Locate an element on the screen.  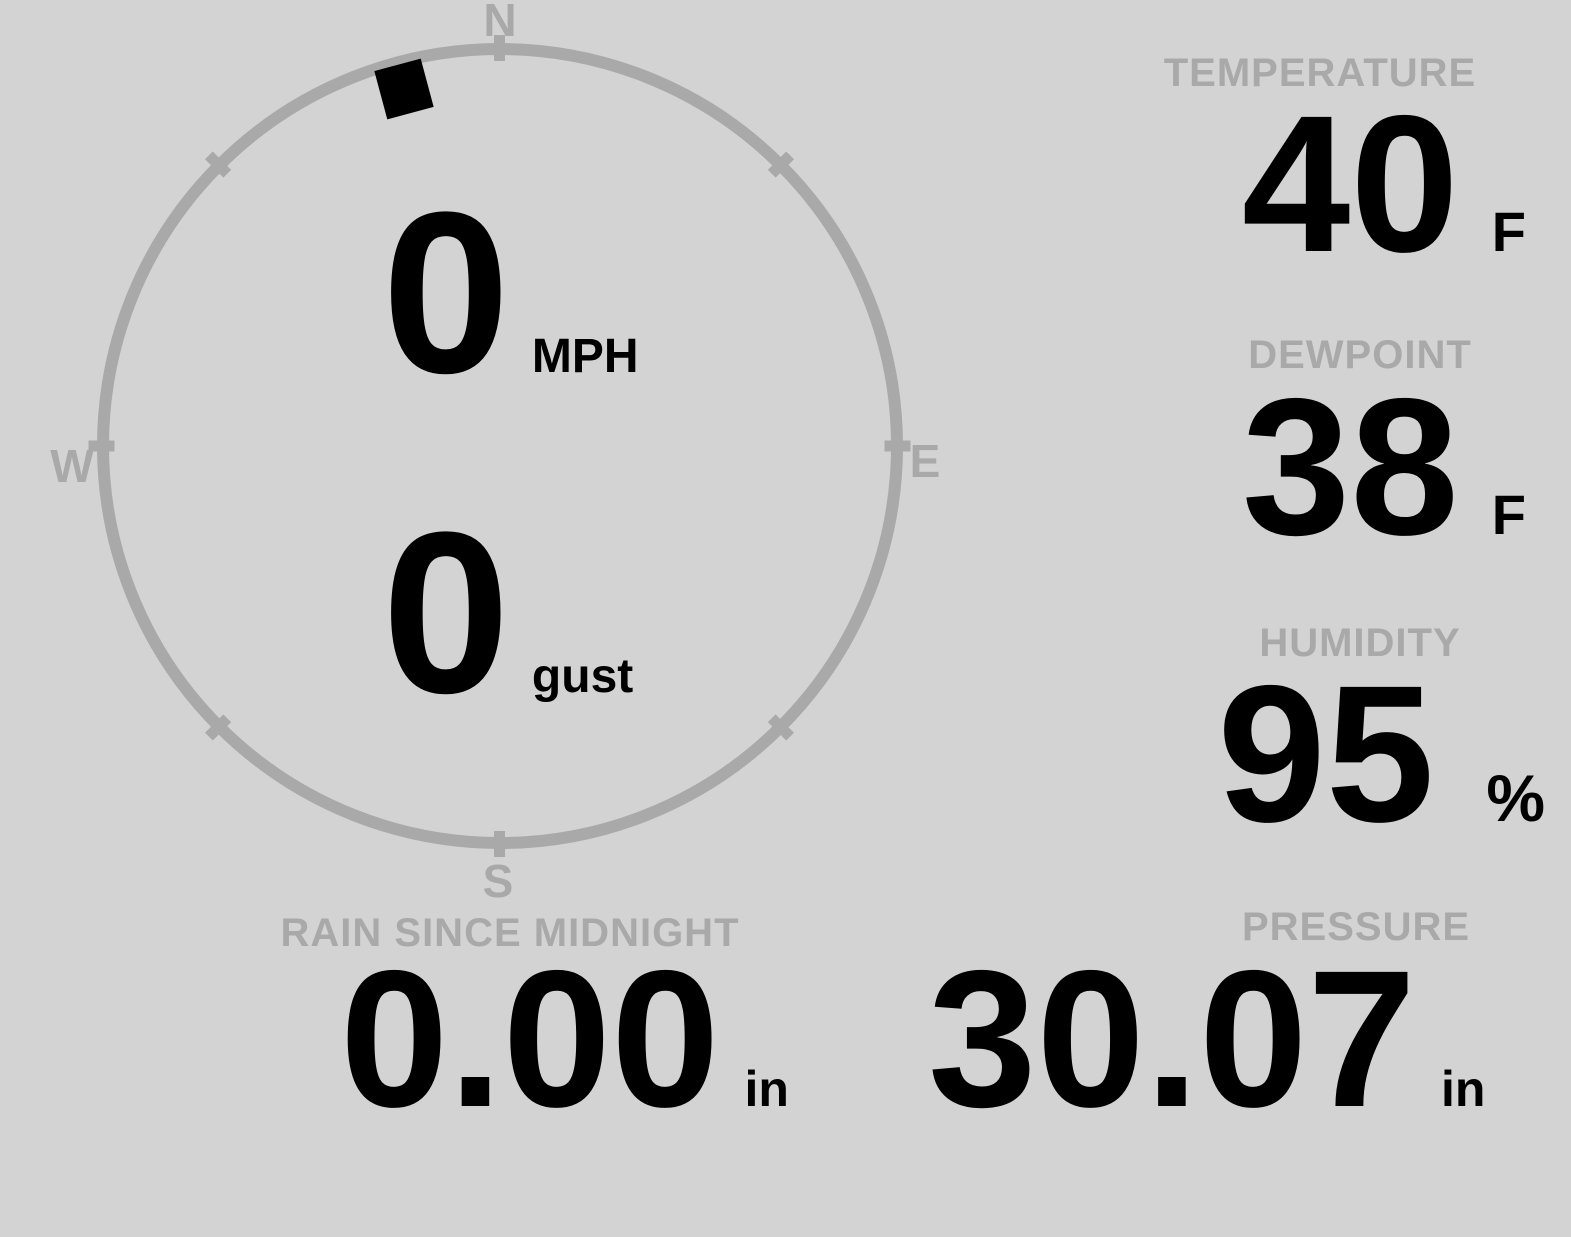
wind-speed: 0 MPH is located at coordinates (510, 293).